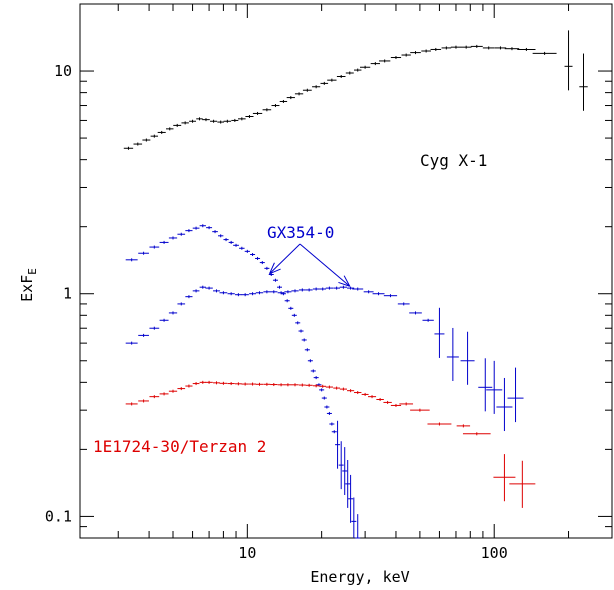 The height and width of the screenshot is (590, 614). I want to click on y-axis-label-subscript: E, so click(32, 271).